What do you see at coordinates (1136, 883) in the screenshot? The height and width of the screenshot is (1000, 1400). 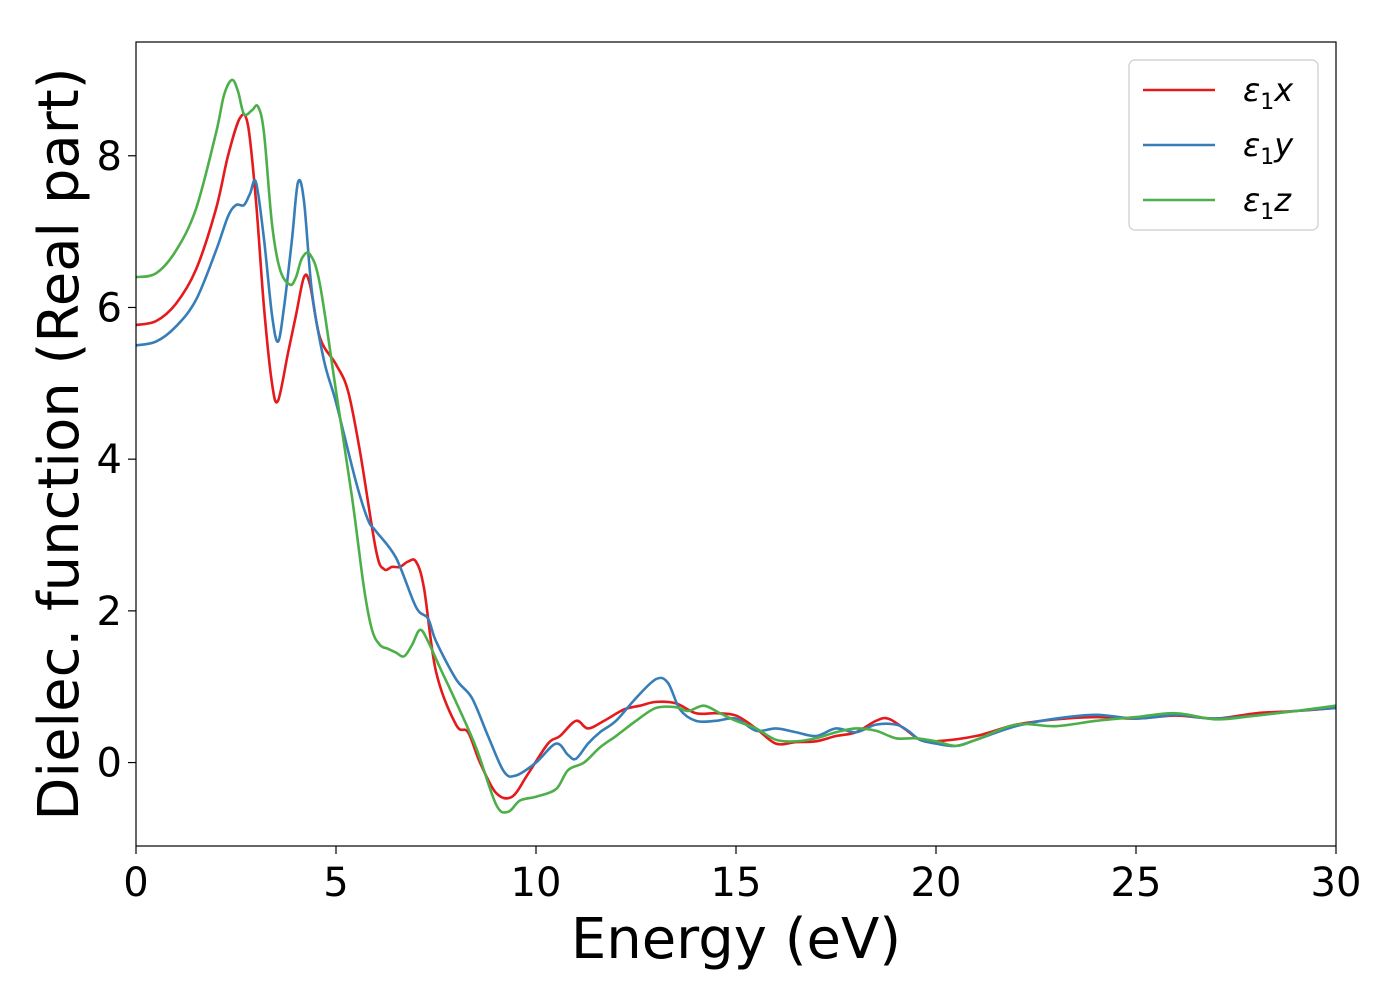 I see `x-tick-label: 25` at bounding box center [1136, 883].